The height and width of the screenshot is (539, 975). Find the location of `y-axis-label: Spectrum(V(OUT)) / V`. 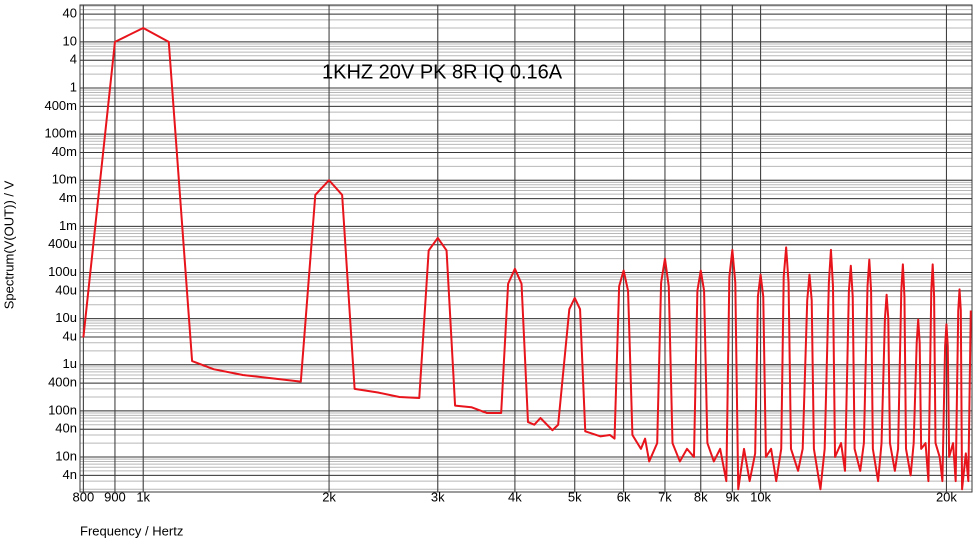

y-axis-label: Spectrum(V(OUT)) / V is located at coordinates (8, 244).